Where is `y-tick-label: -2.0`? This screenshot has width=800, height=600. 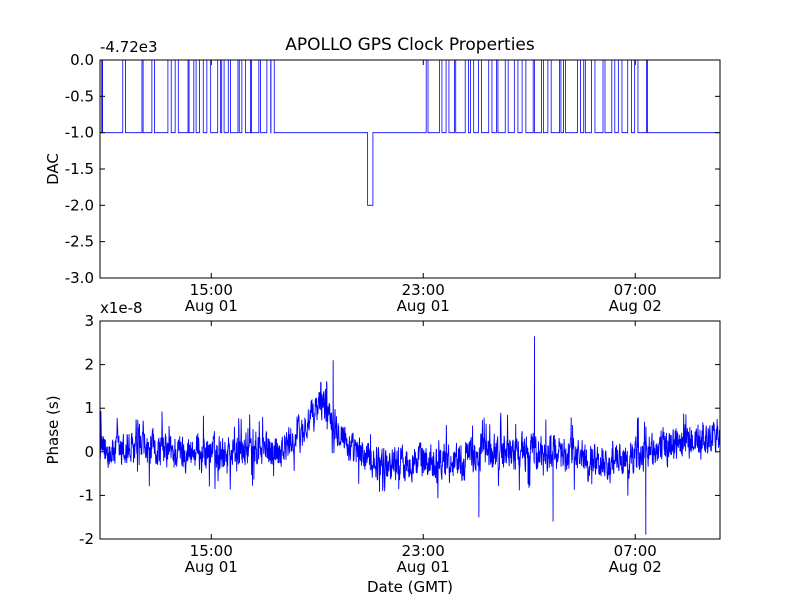 y-tick-label: -2.0 is located at coordinates (79, 205).